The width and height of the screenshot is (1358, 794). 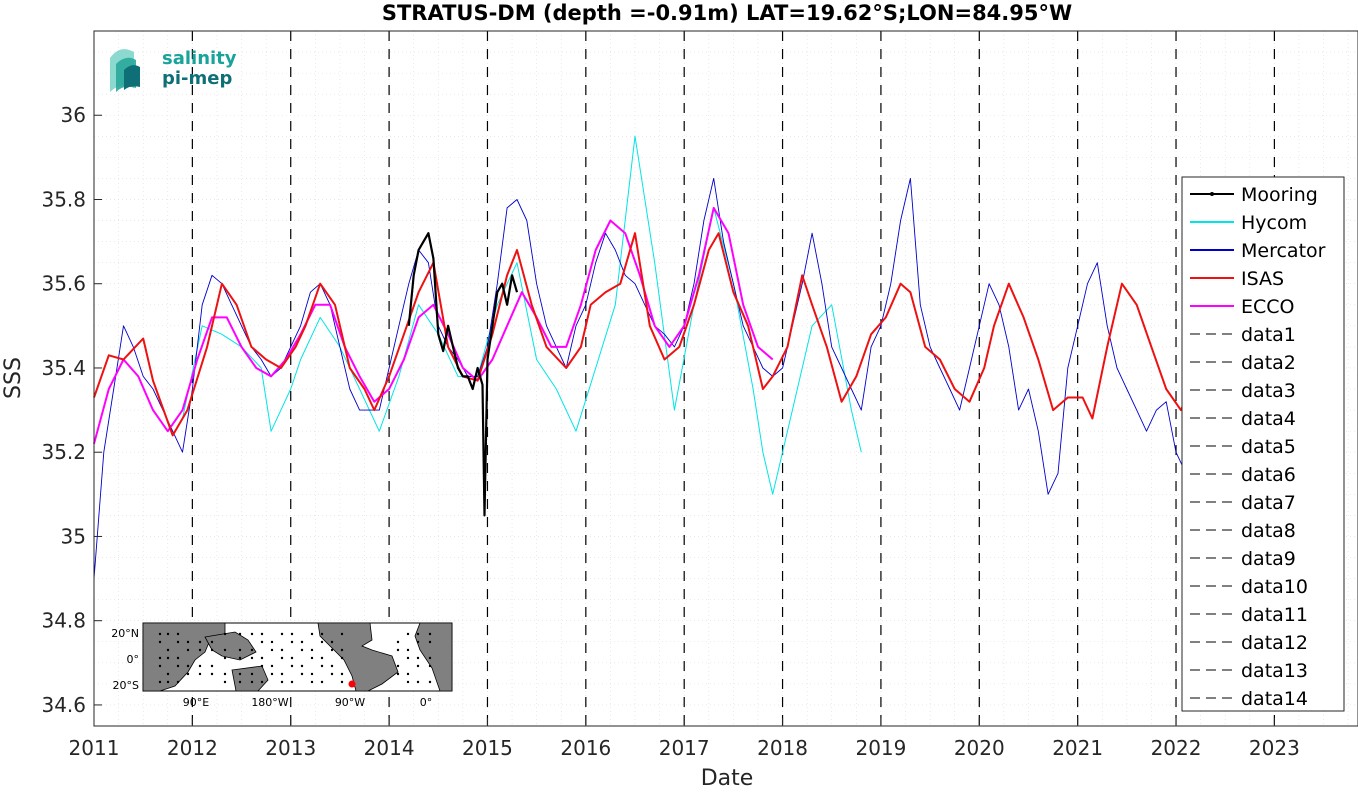 What do you see at coordinates (1274, 699) in the screenshot?
I see `legend-label-data14: data14` at bounding box center [1274, 699].